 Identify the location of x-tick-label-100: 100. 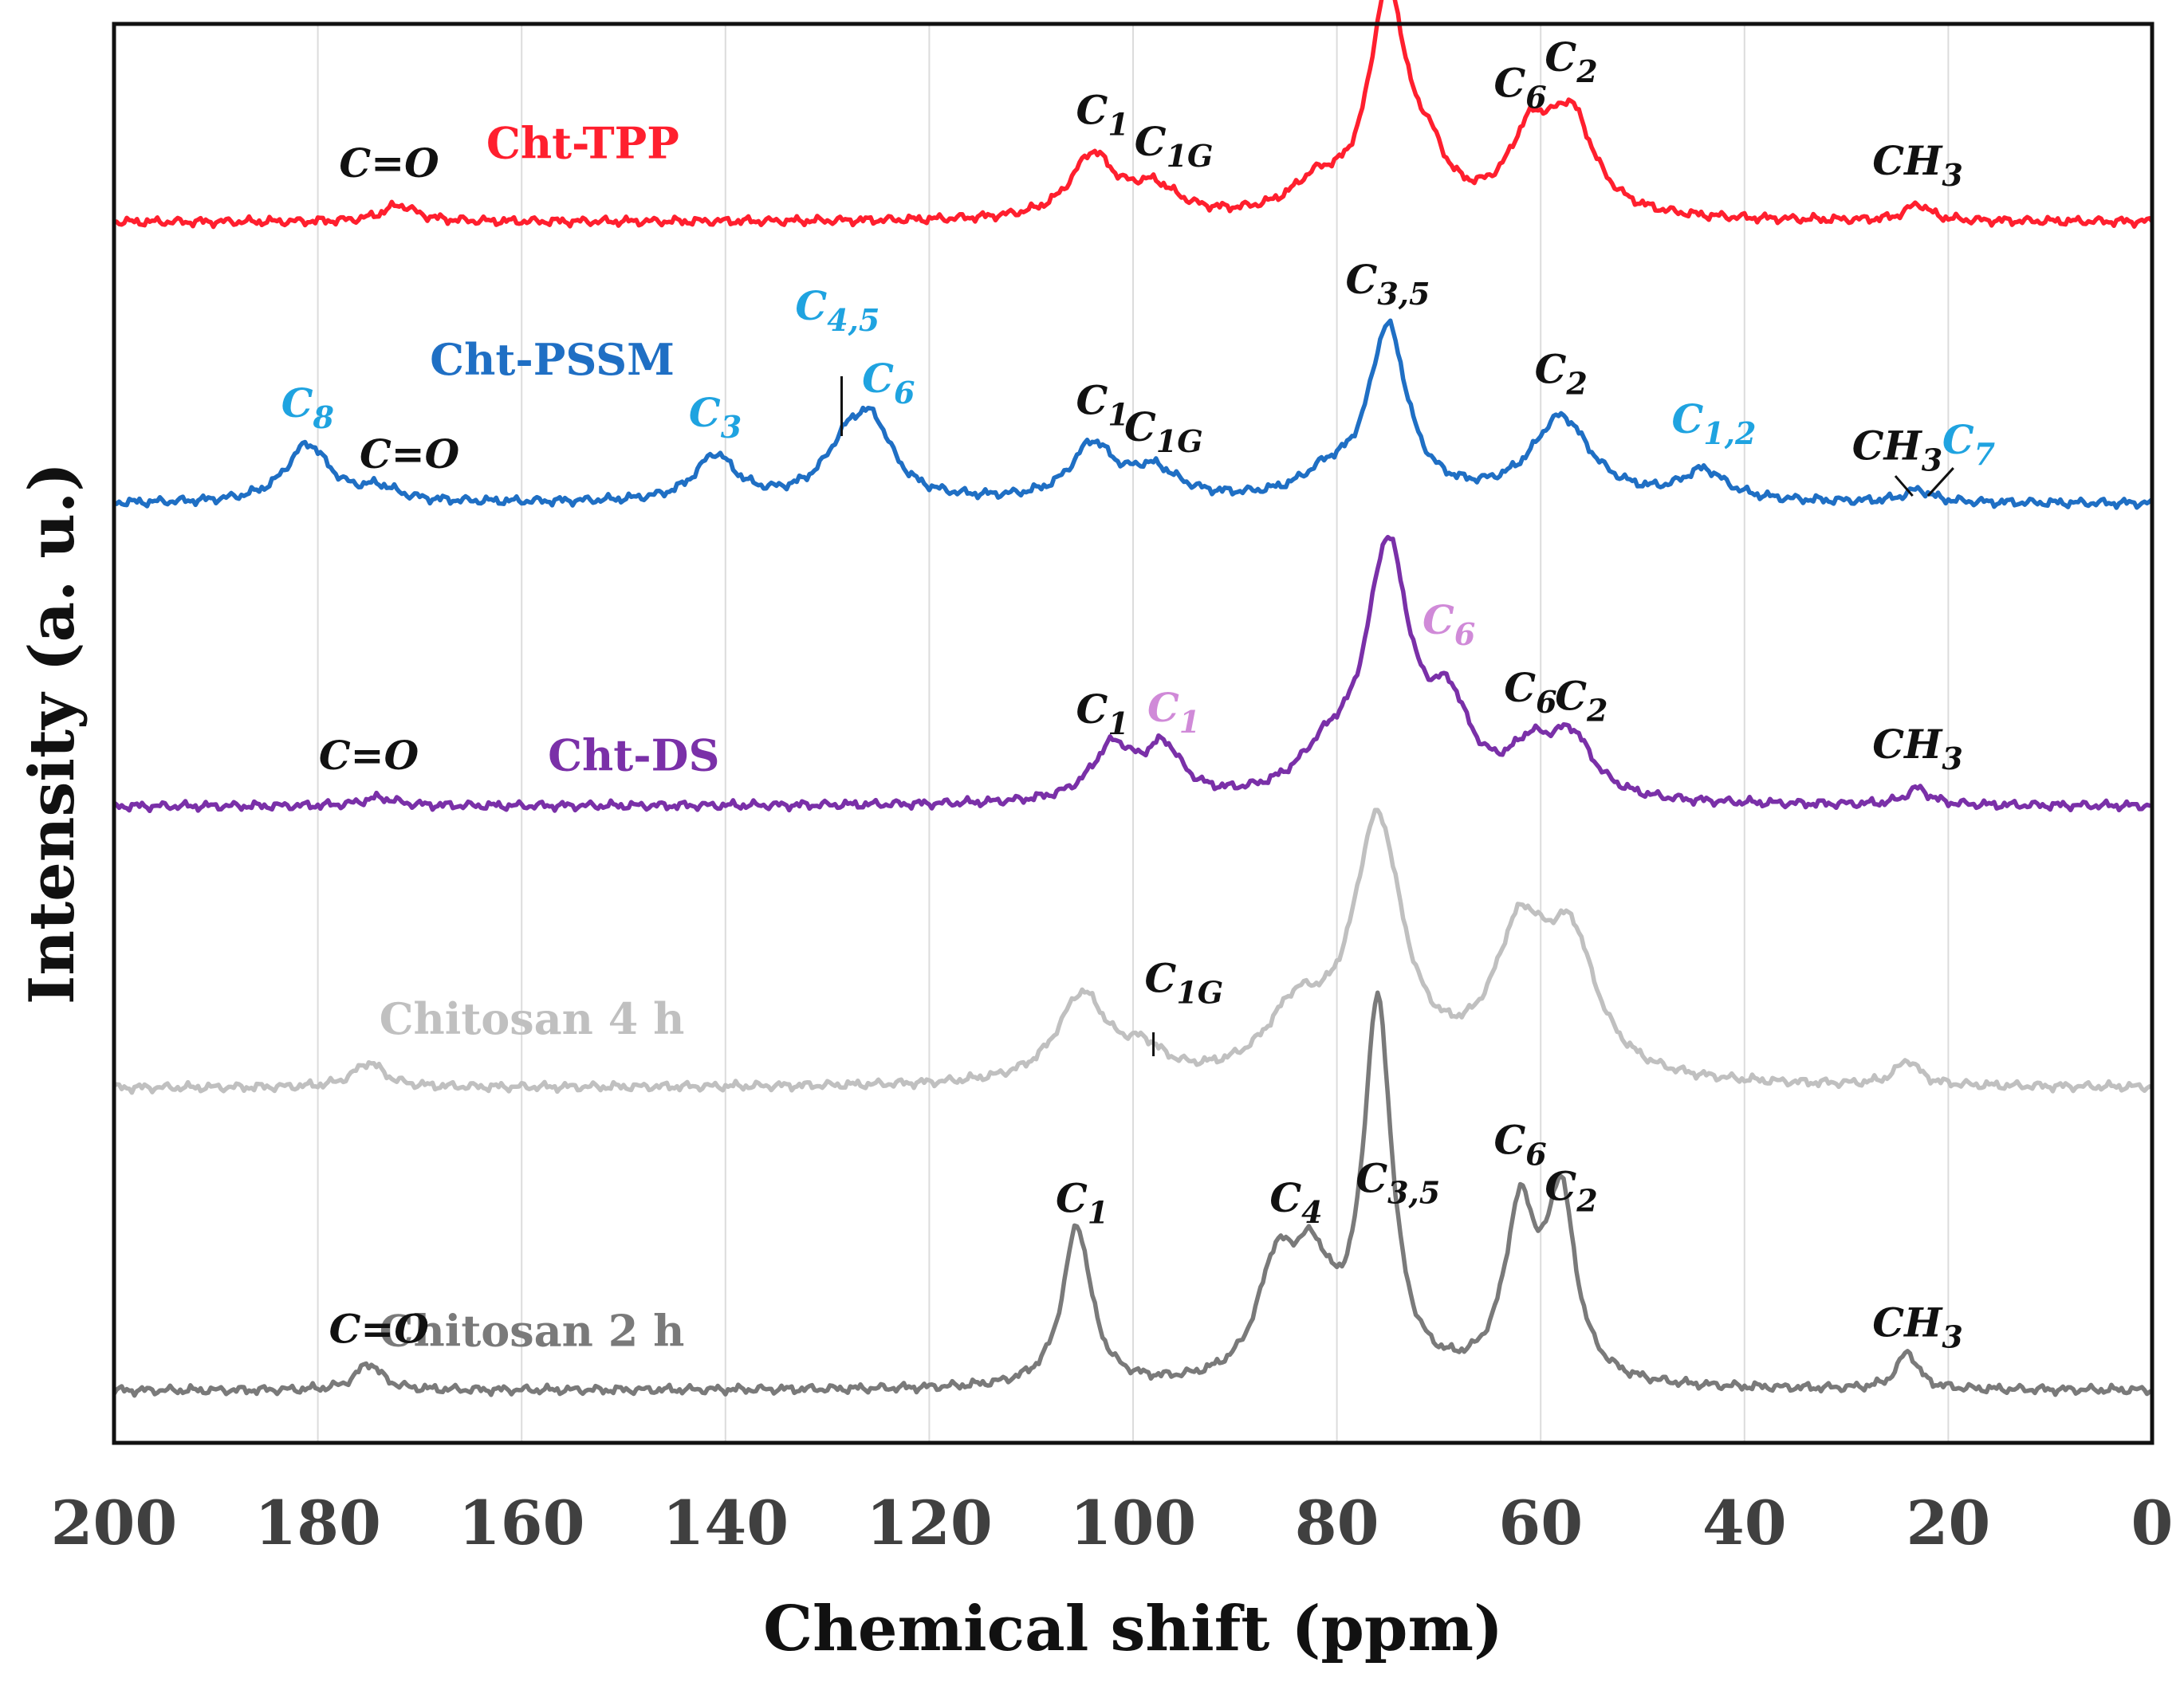
(1133, 1522).